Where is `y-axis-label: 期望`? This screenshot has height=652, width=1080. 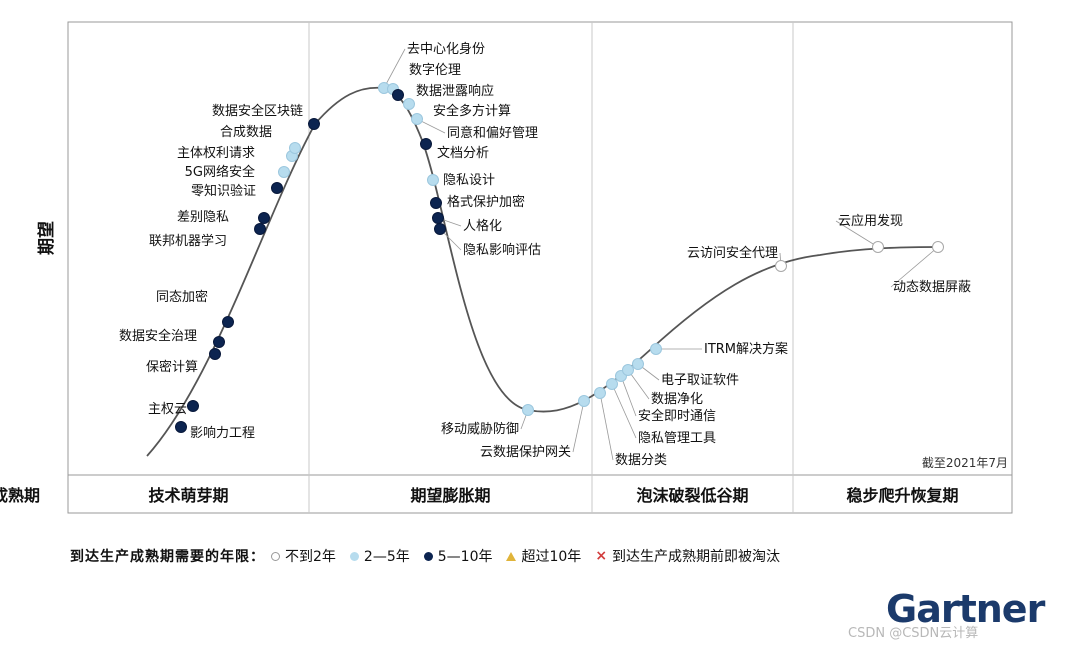 y-axis-label: 期望 is located at coordinates (46, 238).